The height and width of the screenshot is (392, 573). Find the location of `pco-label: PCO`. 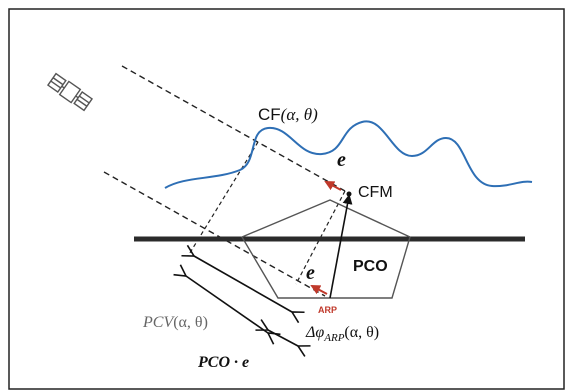

pco-label: PCO is located at coordinates (370, 266).